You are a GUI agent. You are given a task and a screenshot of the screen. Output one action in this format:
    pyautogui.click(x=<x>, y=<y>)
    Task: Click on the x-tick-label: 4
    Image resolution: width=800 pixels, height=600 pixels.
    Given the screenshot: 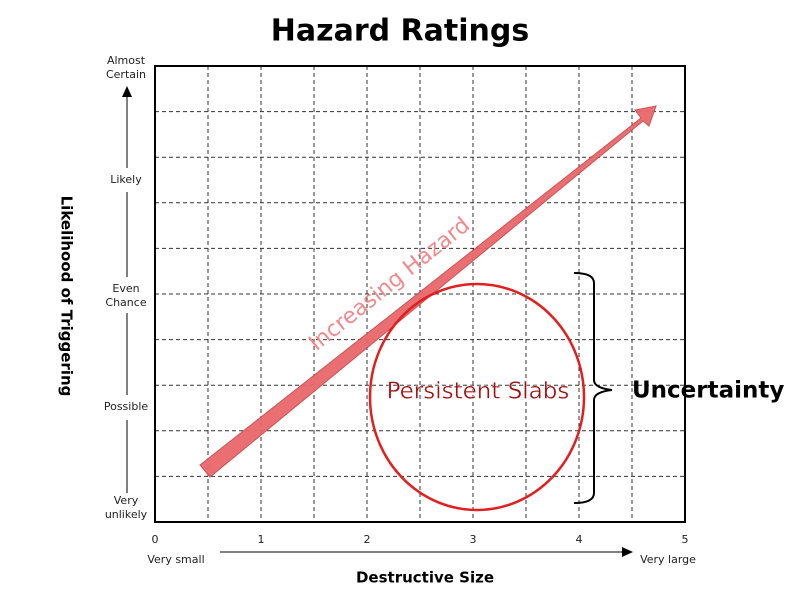 What is the action you would take?
    pyautogui.click(x=579, y=539)
    